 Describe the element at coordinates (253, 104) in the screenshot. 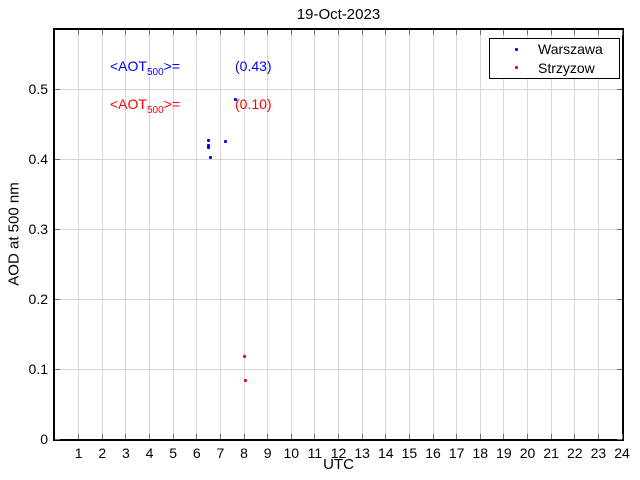

I see `aot500-mean-value-strzyzow: (0.10)` at that location.